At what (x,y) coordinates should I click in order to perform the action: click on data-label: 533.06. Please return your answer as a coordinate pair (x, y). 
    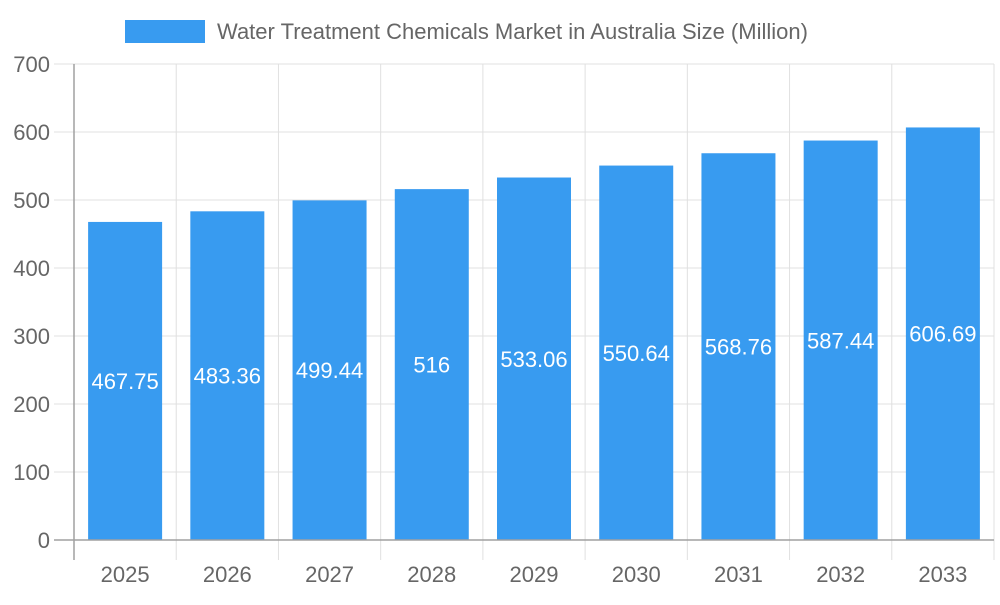
    Looking at the image, I should click on (533, 359).